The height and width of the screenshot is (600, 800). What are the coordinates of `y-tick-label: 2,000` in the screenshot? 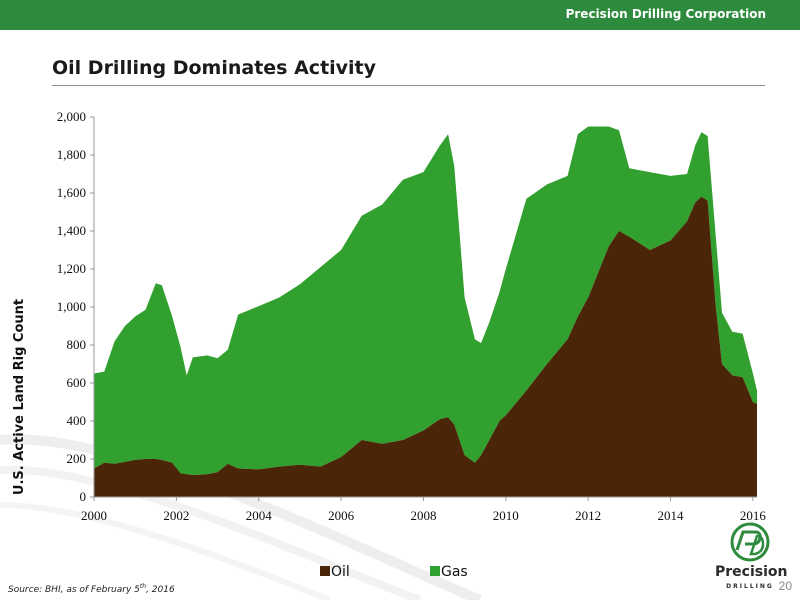 It's located at (71, 116).